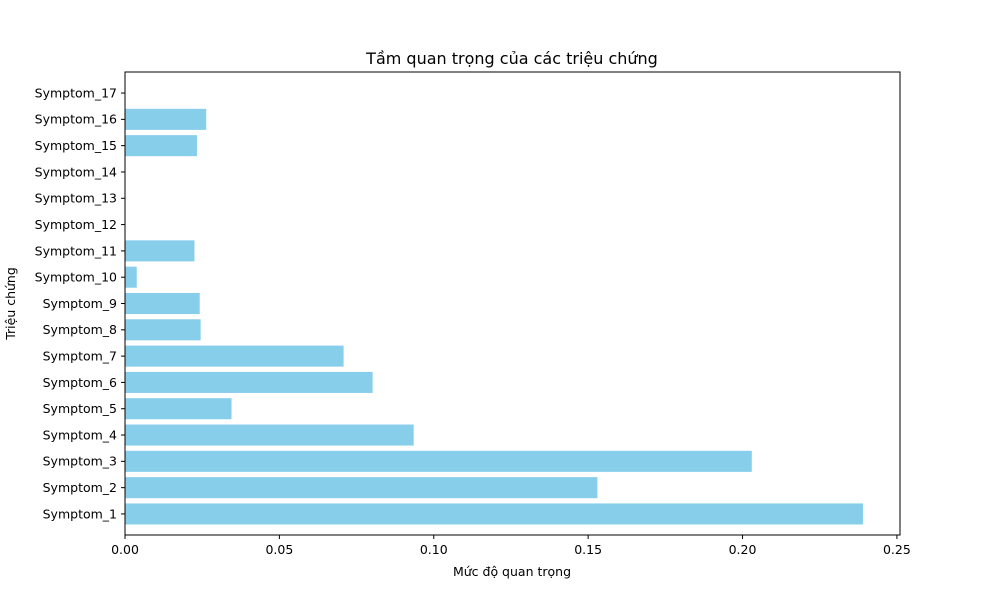 This screenshot has width=1000, height=600. What do you see at coordinates (76, 145) in the screenshot?
I see `y-tick-label: Symptom_15` at bounding box center [76, 145].